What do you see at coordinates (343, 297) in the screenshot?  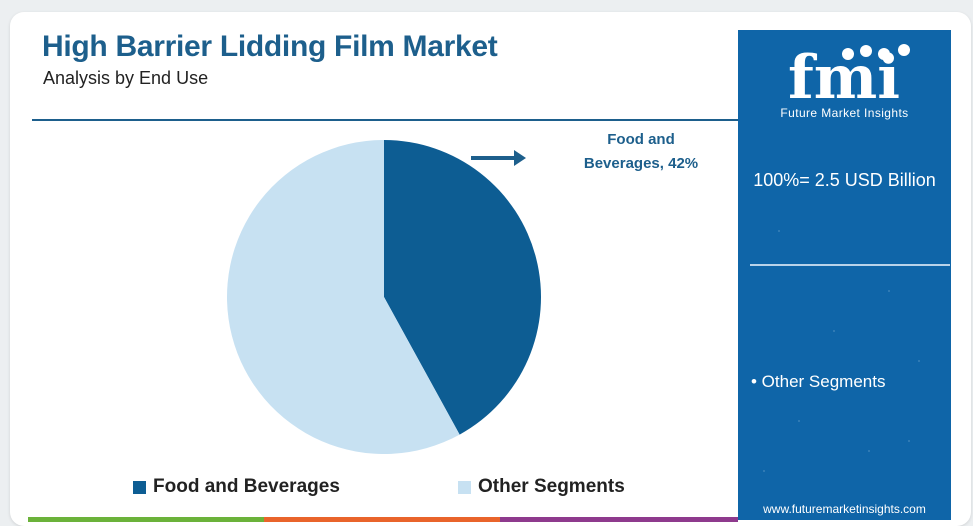 I see `pie-slice-other-segments` at bounding box center [343, 297].